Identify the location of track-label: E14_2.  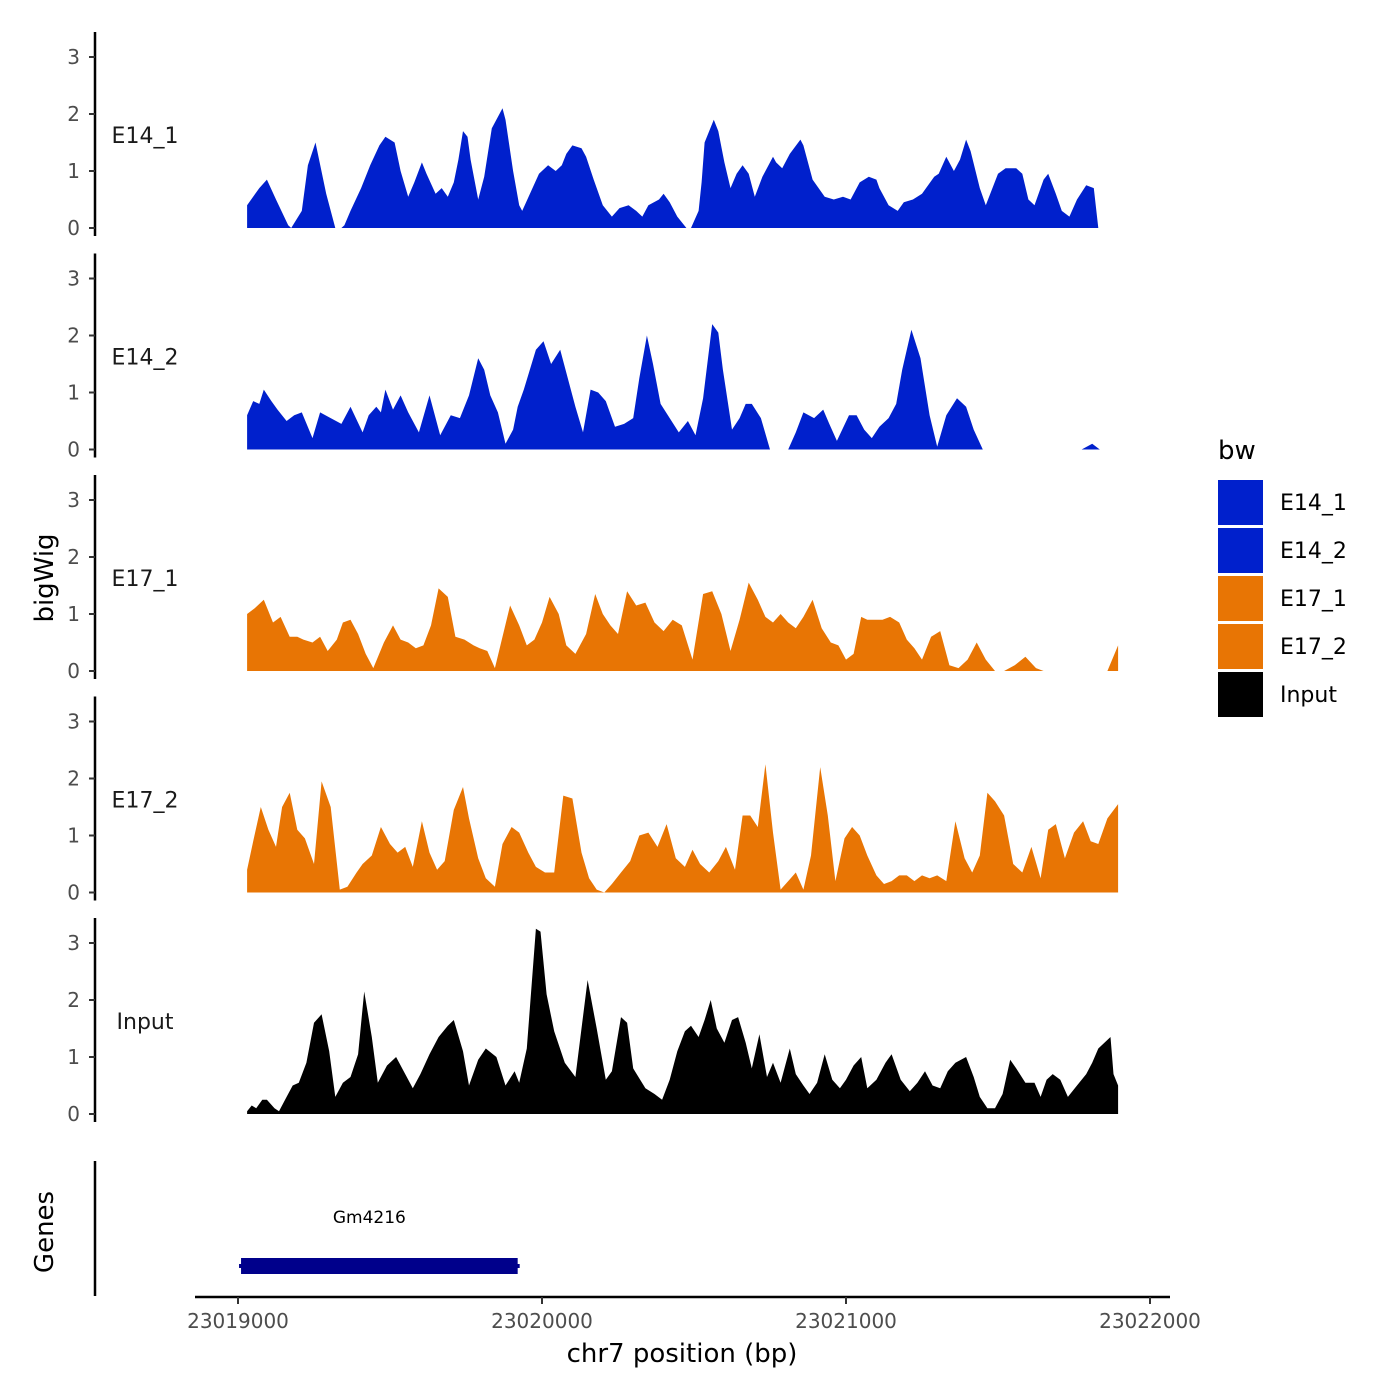
(145, 358).